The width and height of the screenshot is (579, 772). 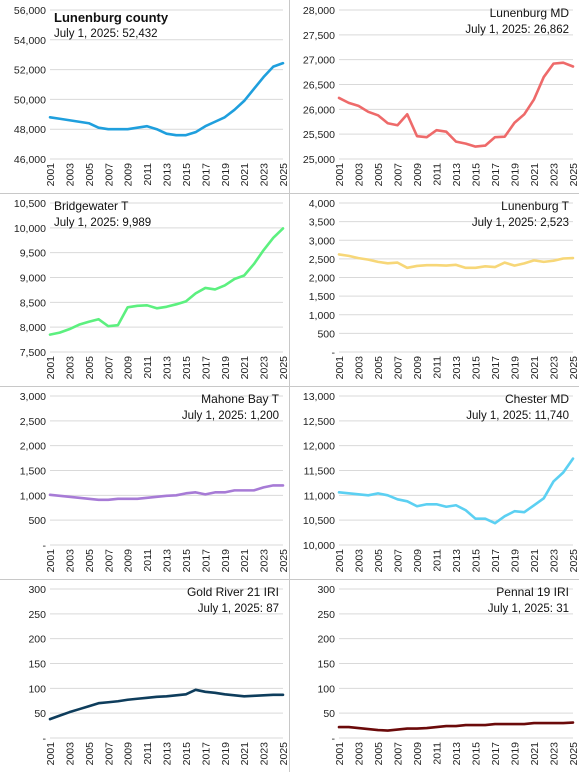 I want to click on y-tick-label: 11,000, so click(x=319, y=496).